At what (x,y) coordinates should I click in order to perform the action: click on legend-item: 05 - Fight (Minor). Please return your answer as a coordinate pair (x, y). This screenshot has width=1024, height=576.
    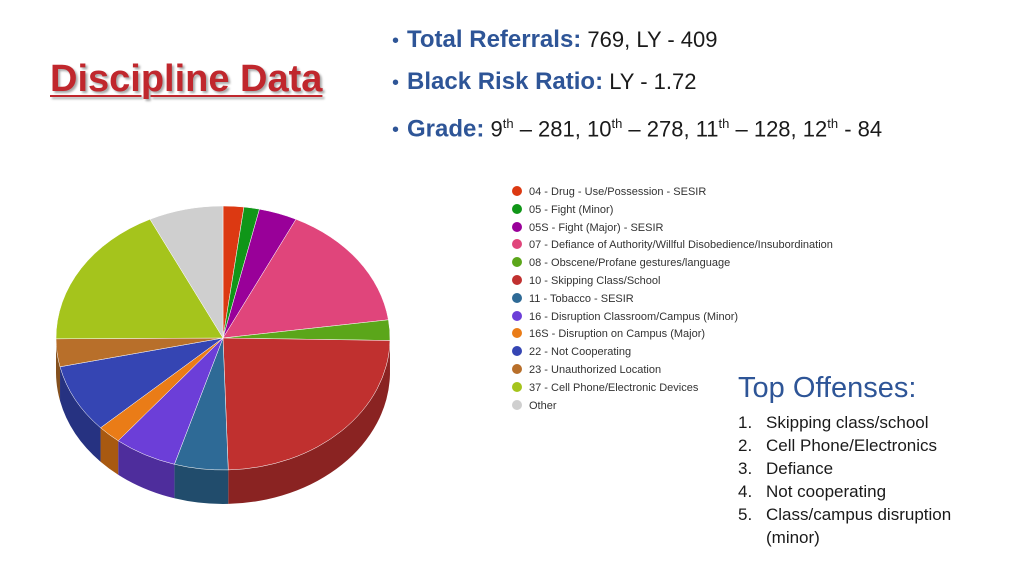
    Looking at the image, I should click on (672, 211).